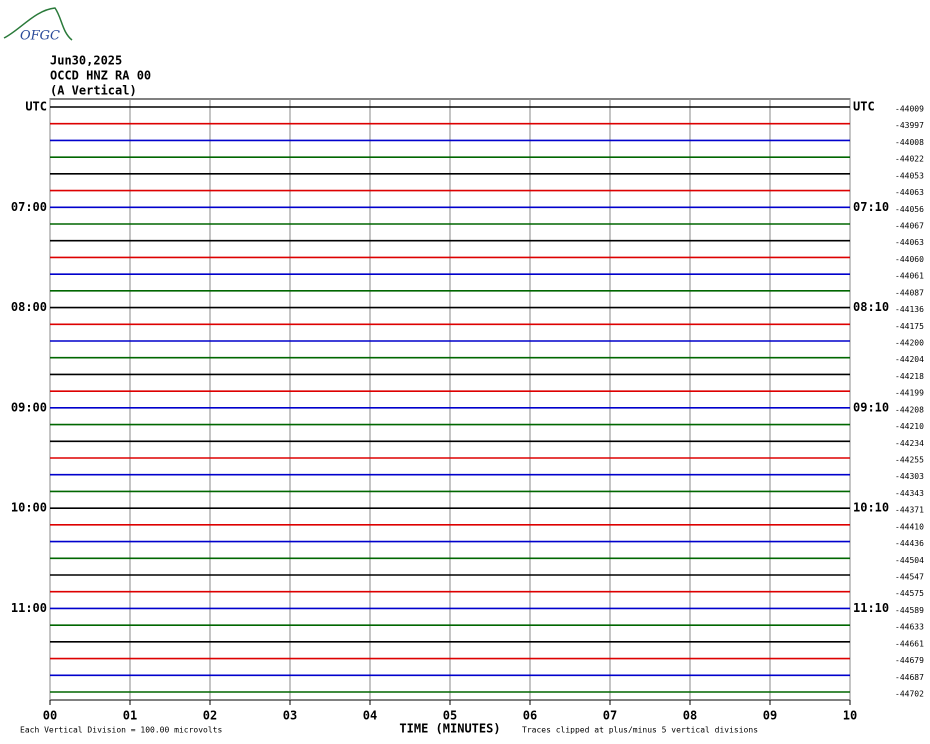  Describe the element at coordinates (610, 716) in the screenshot. I see `x-tick-label: 07` at that location.